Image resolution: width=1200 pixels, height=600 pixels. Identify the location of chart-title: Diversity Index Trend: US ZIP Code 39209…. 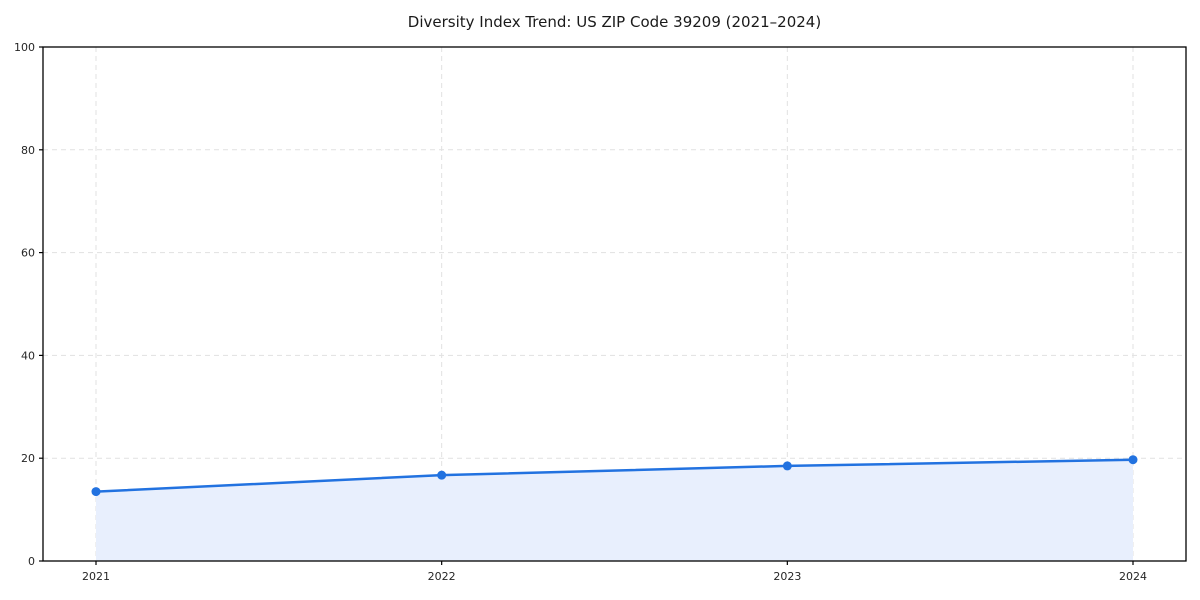
(614, 22).